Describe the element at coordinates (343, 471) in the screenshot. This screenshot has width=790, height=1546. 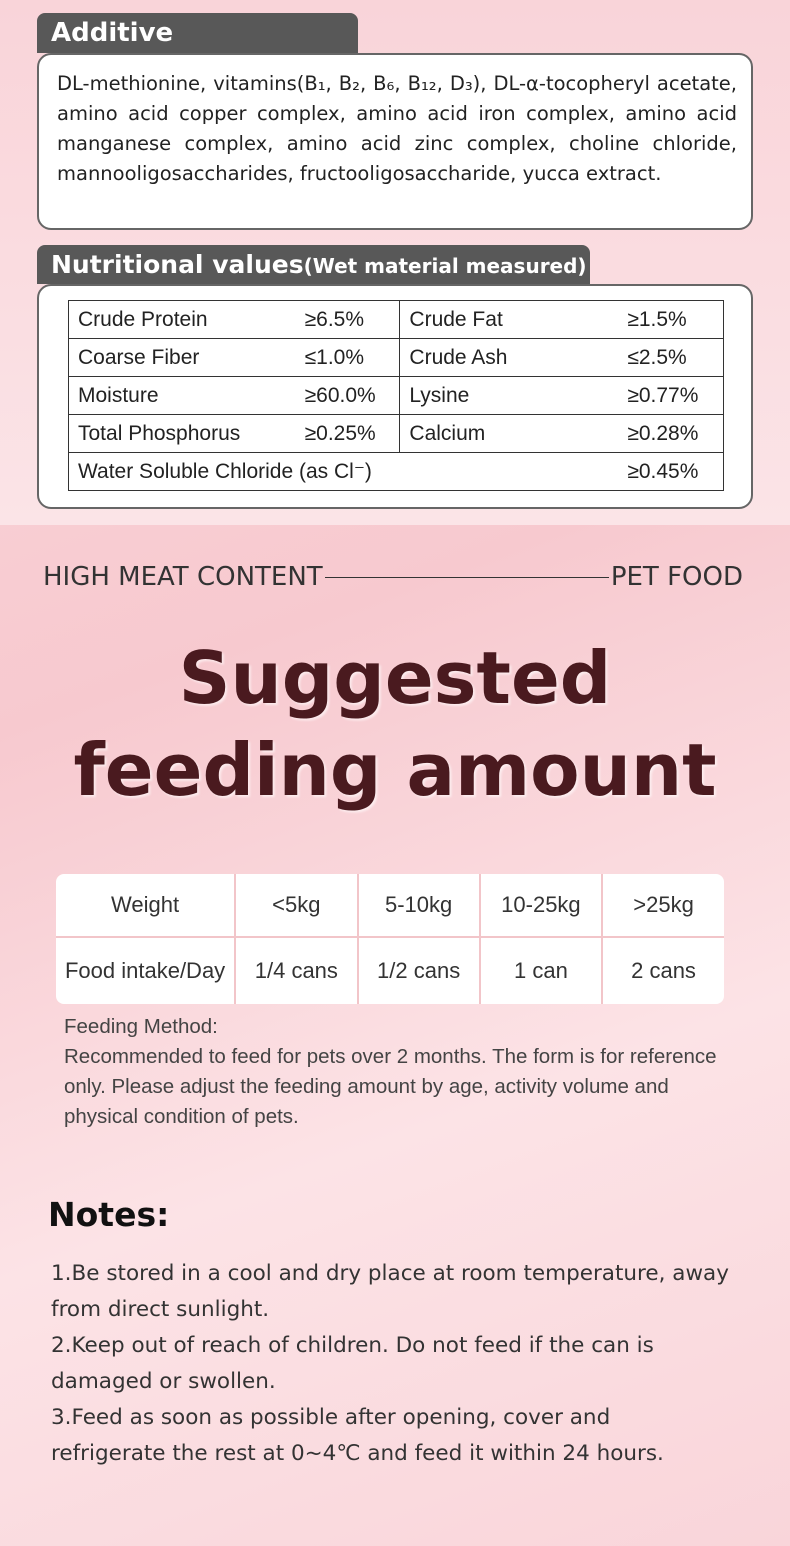
I see `nutrition-cell: Water Soluble Chloride (as Cl⁻)` at that location.